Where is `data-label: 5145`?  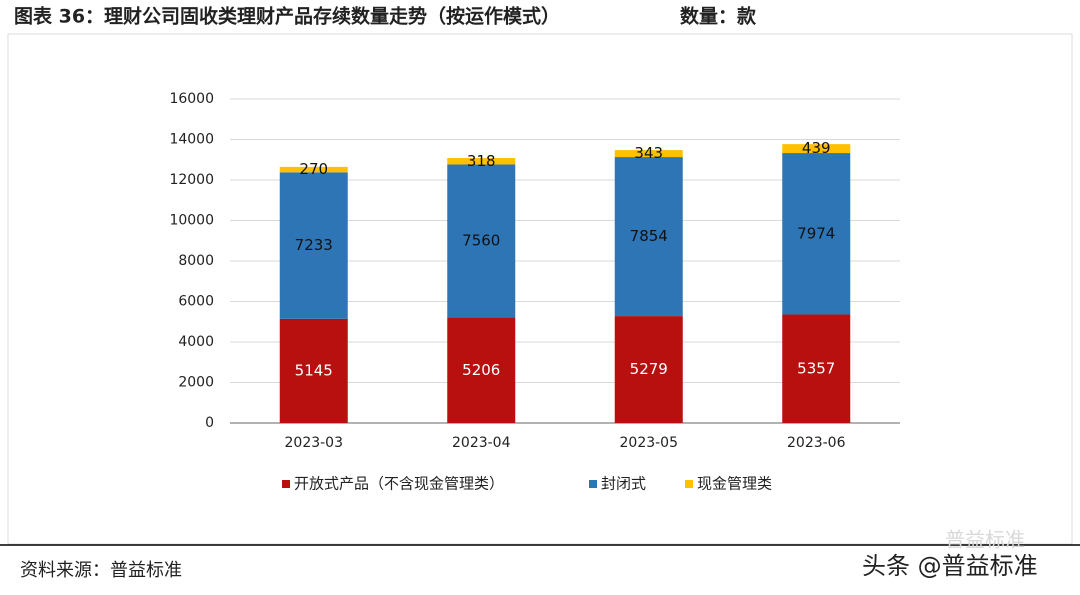 data-label: 5145 is located at coordinates (314, 370).